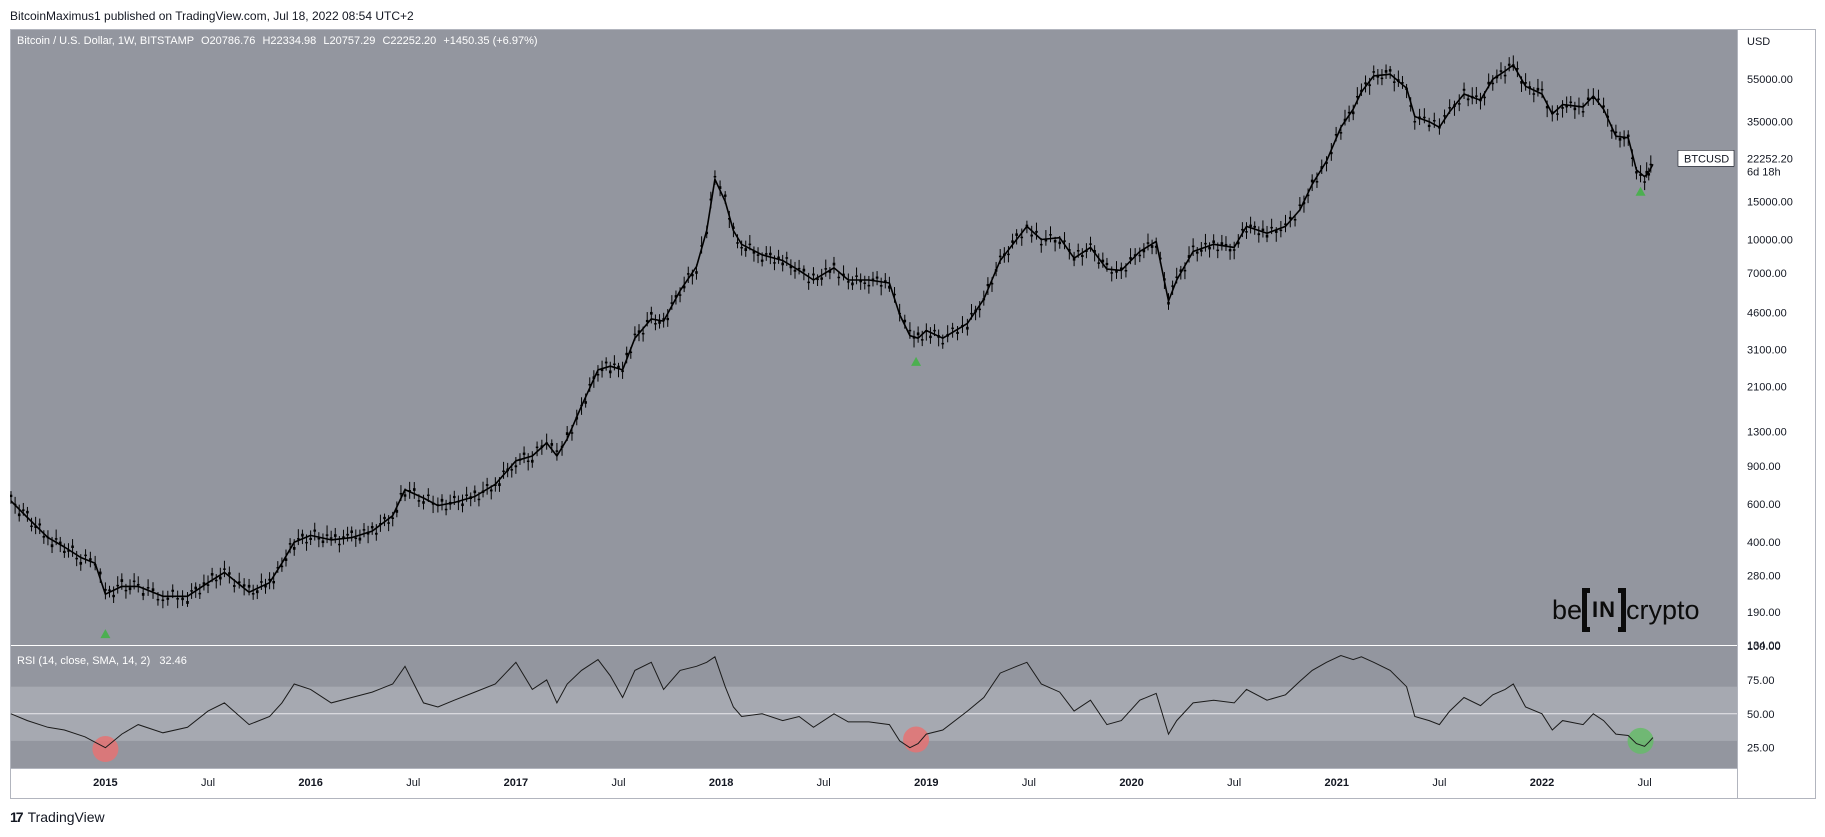 This screenshot has height=837, width=1825. What do you see at coordinates (1764, 172) in the screenshot?
I see `bar-countdown: 6d 18h` at bounding box center [1764, 172].